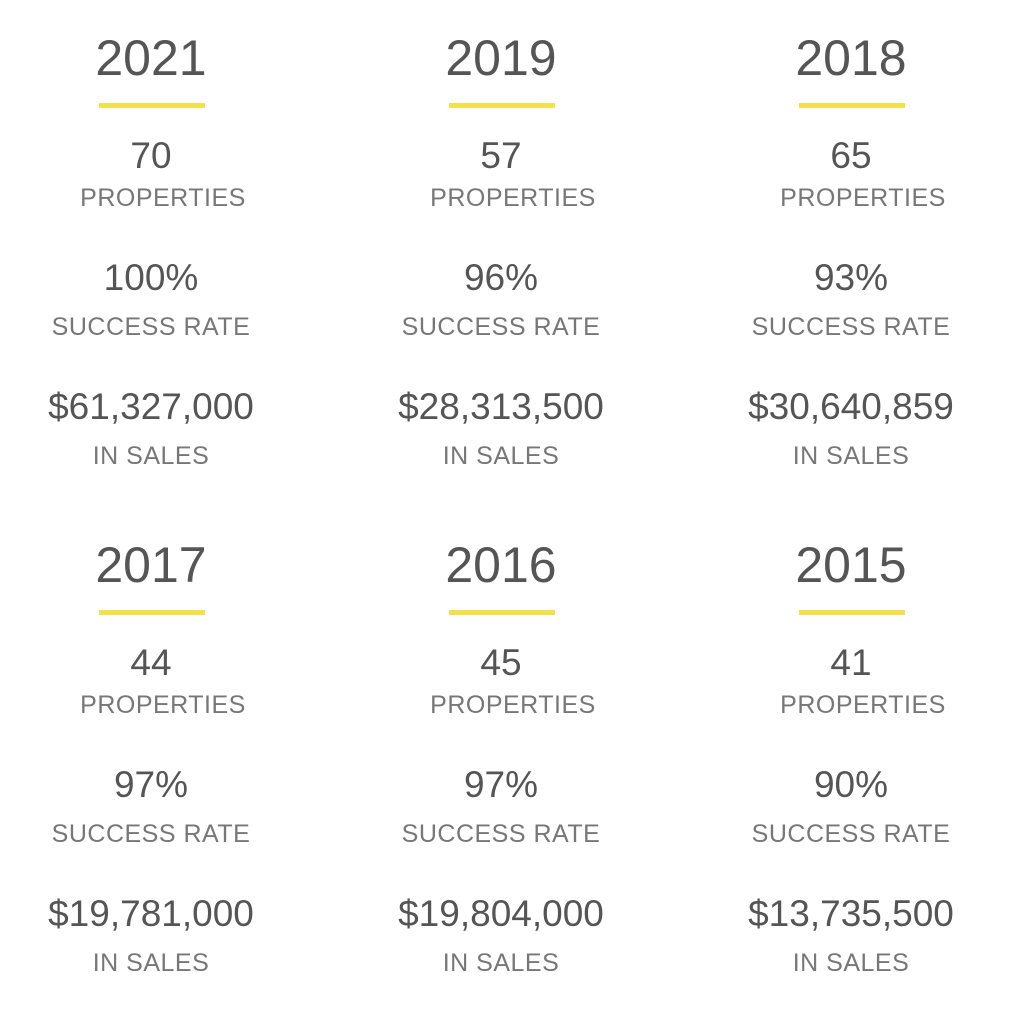 The height and width of the screenshot is (1013, 1024). I want to click on year-heading: 2019, so click(501, 58).